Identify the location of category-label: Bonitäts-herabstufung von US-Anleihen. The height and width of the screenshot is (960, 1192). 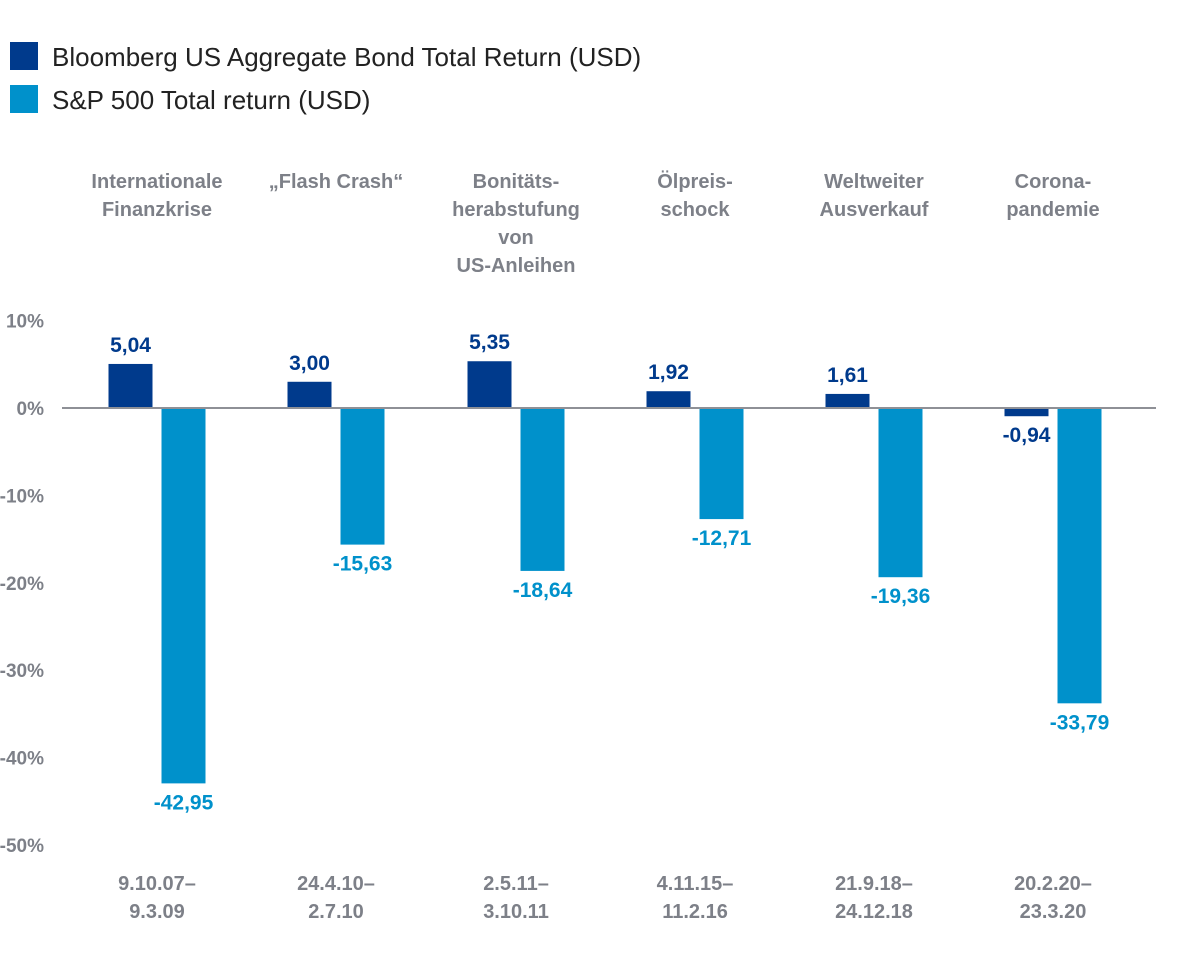
(516, 224).